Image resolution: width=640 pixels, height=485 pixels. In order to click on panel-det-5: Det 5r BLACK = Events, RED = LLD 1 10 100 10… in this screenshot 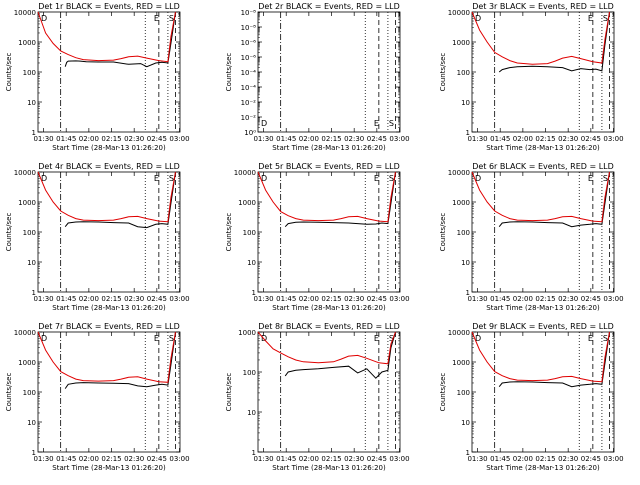, I will do `click(317, 237)`.